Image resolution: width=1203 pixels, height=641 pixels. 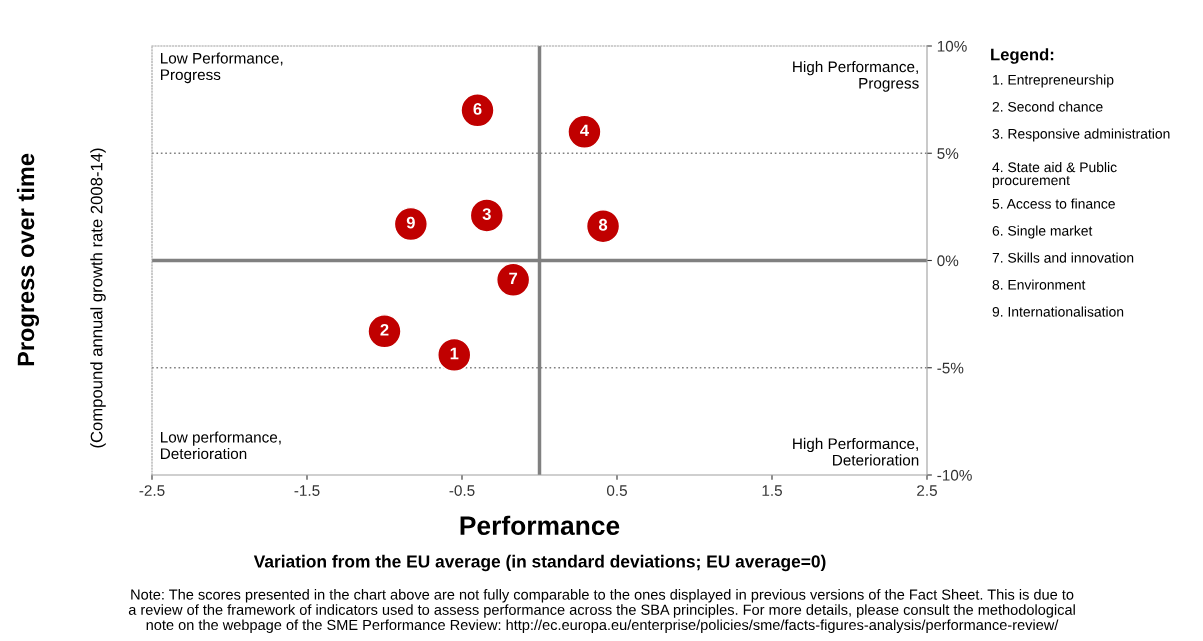 I want to click on text: Legend:, so click(x=1022, y=56).